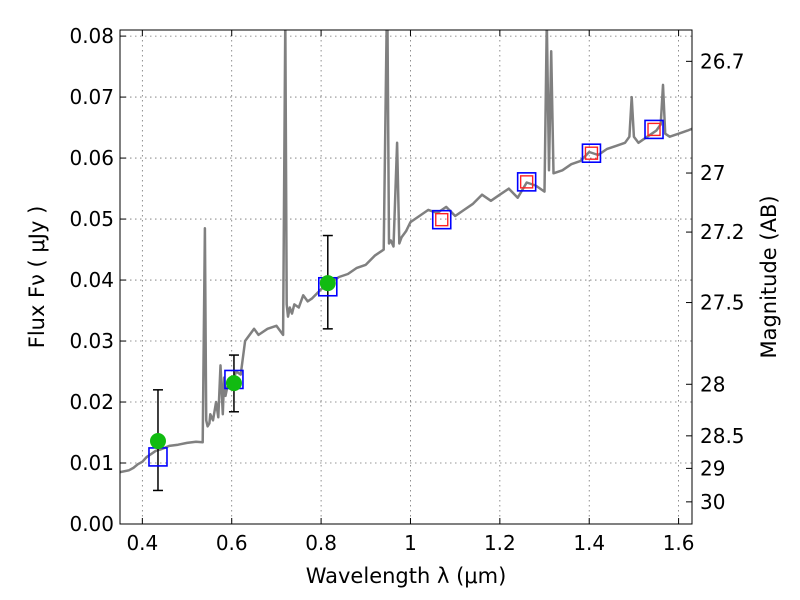 This screenshot has height=600, width=800. What do you see at coordinates (142, 543) in the screenshot?
I see `x-tick-label: 0.4` at bounding box center [142, 543].